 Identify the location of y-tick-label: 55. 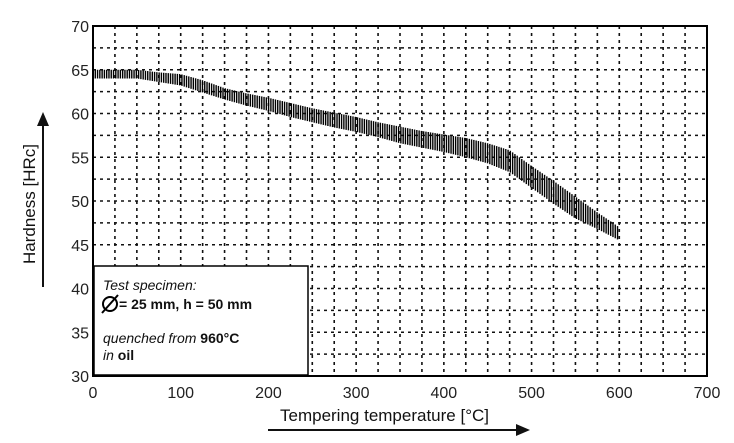
(80, 158).